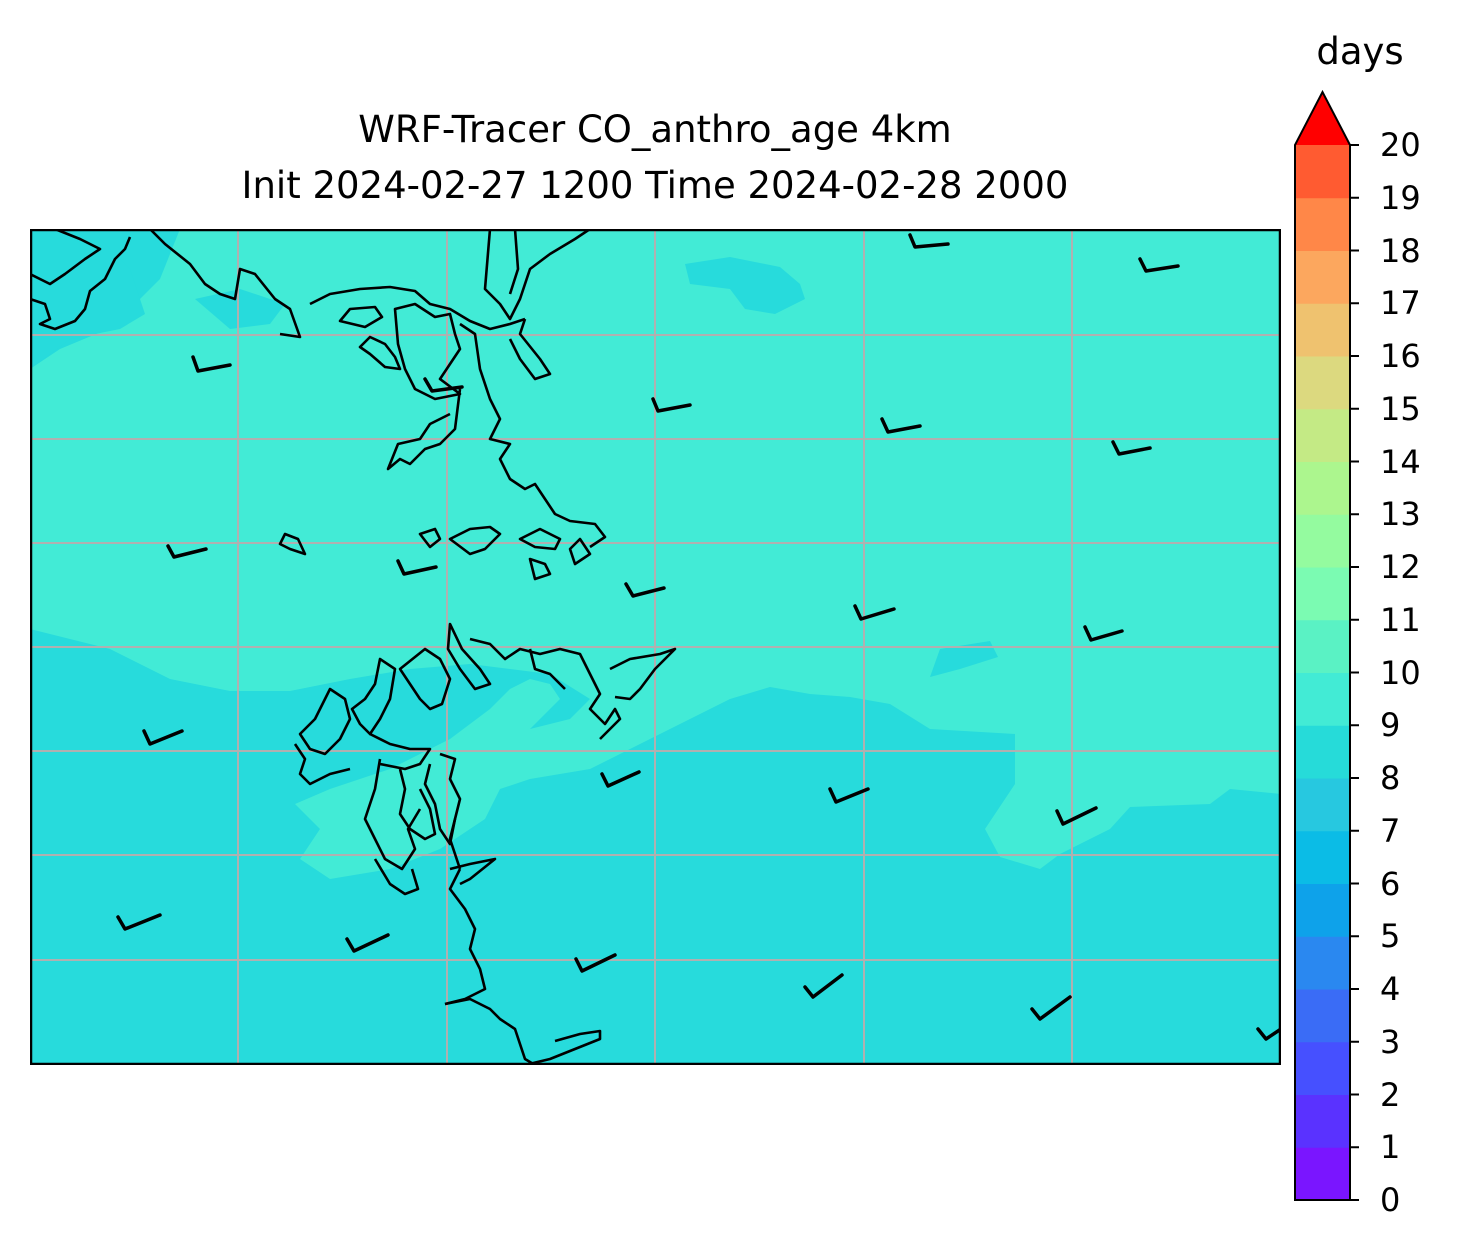  Describe the element at coordinates (1390, 725) in the screenshot. I see `colorbar-tick-label: 9` at that location.